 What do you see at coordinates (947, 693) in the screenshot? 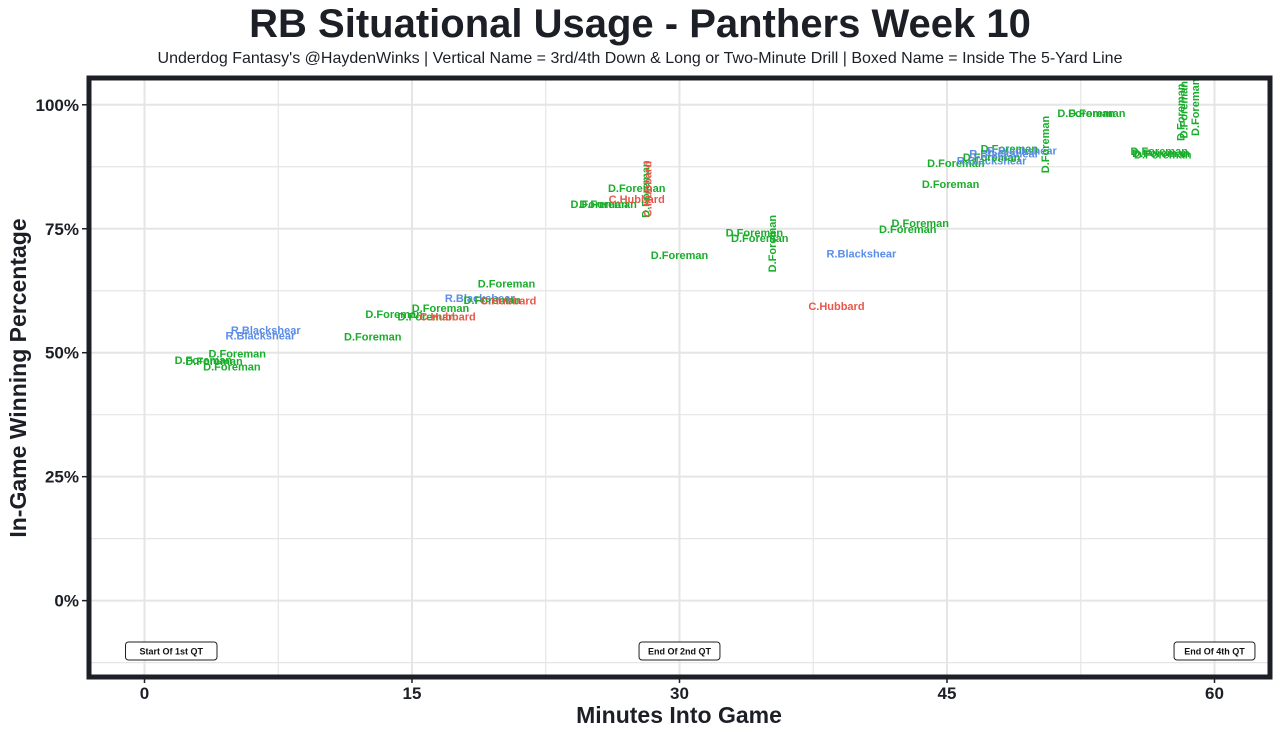
I see `x-tick-label: 45` at bounding box center [947, 693].